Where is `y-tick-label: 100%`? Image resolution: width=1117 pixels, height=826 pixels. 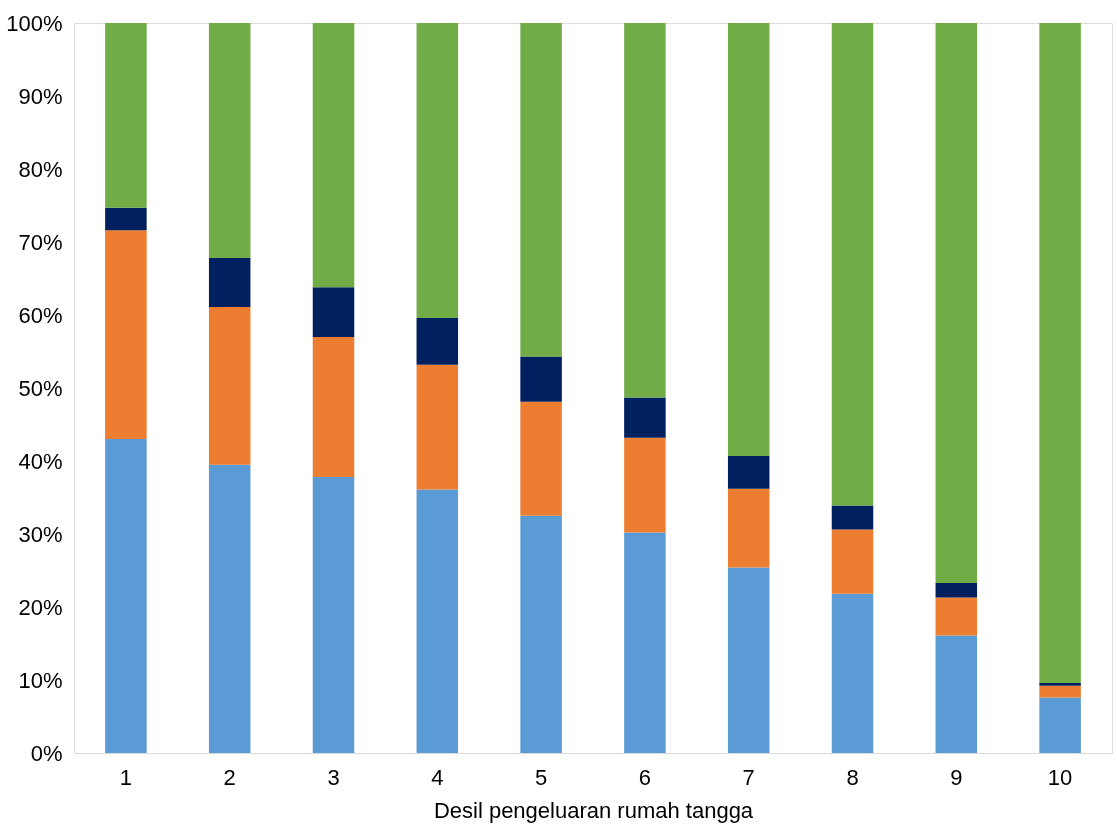 y-tick-label: 100% is located at coordinates (34, 23).